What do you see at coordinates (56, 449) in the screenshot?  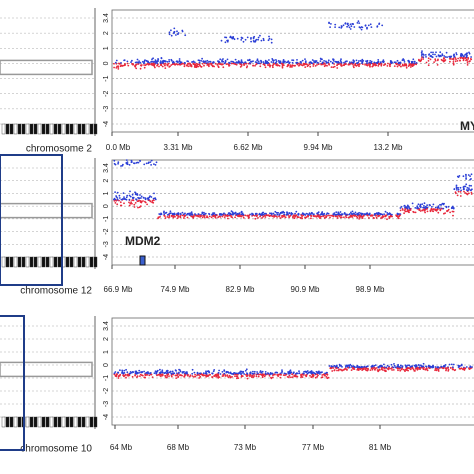 I see `chromosome-label: chromosome 10` at bounding box center [56, 449].